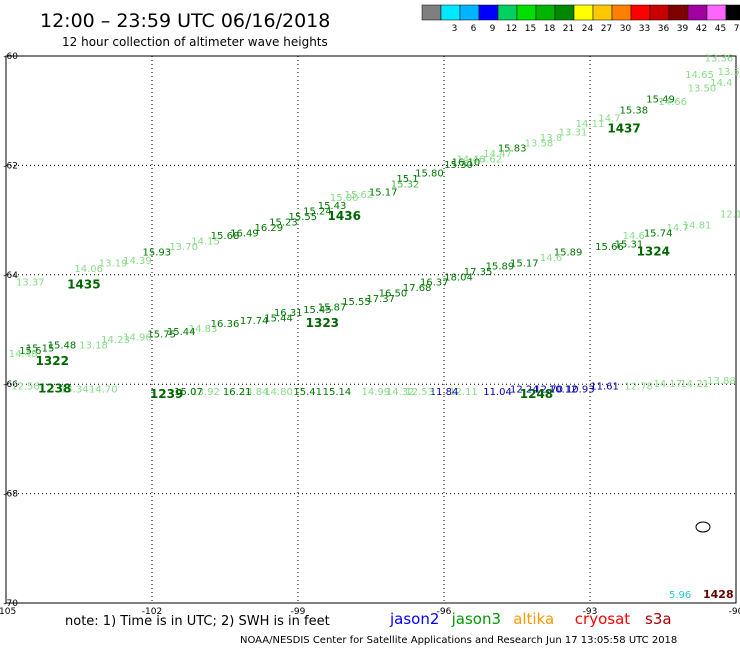  Describe the element at coordinates (254, 392) in the screenshot. I see `swh-label: 14.84` at that location.